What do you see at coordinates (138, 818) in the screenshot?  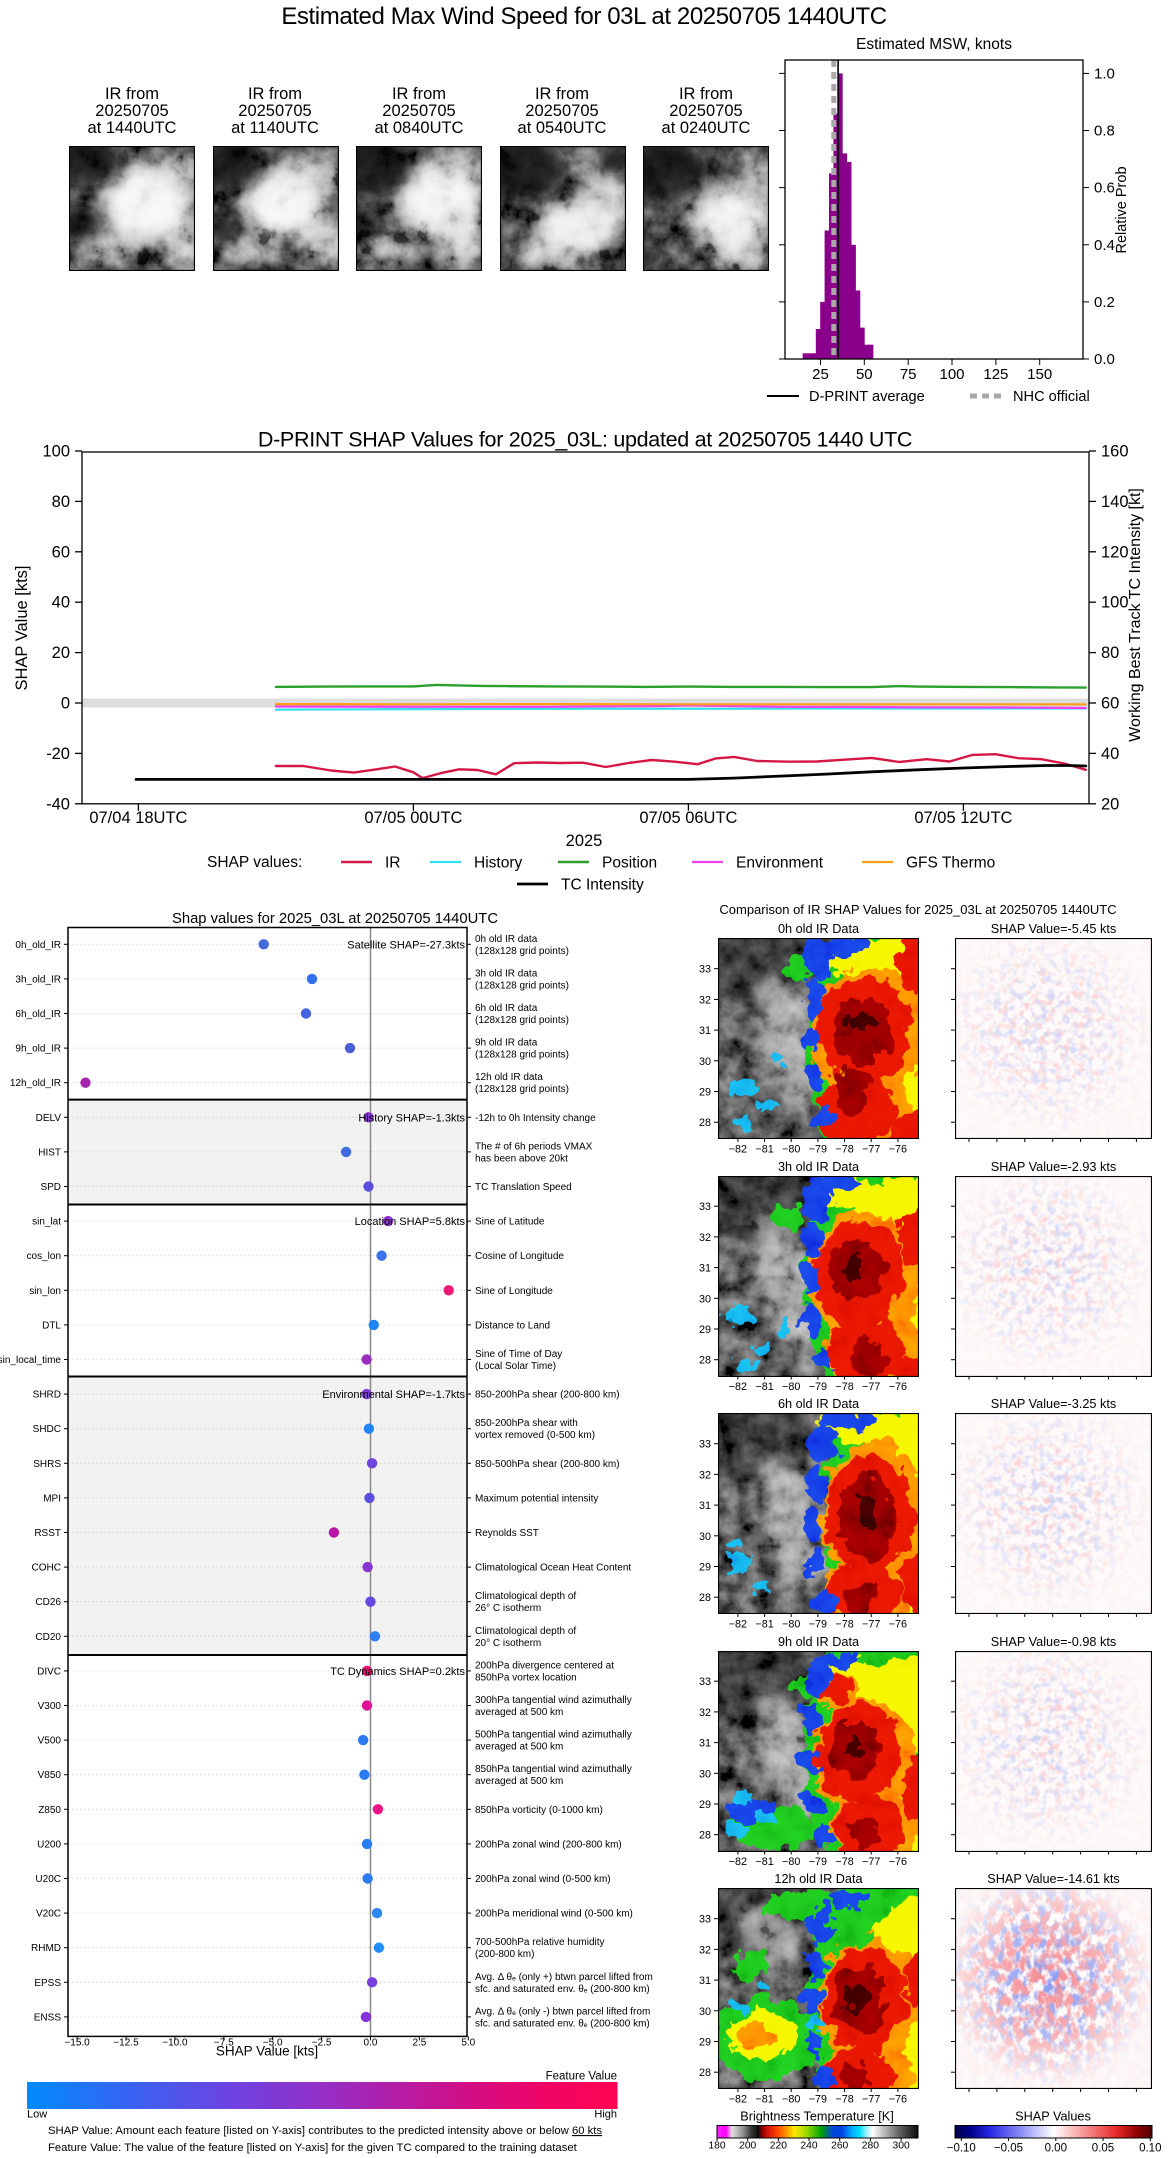 I see `svg-text: 07/04 18UTC` at bounding box center [138, 818].